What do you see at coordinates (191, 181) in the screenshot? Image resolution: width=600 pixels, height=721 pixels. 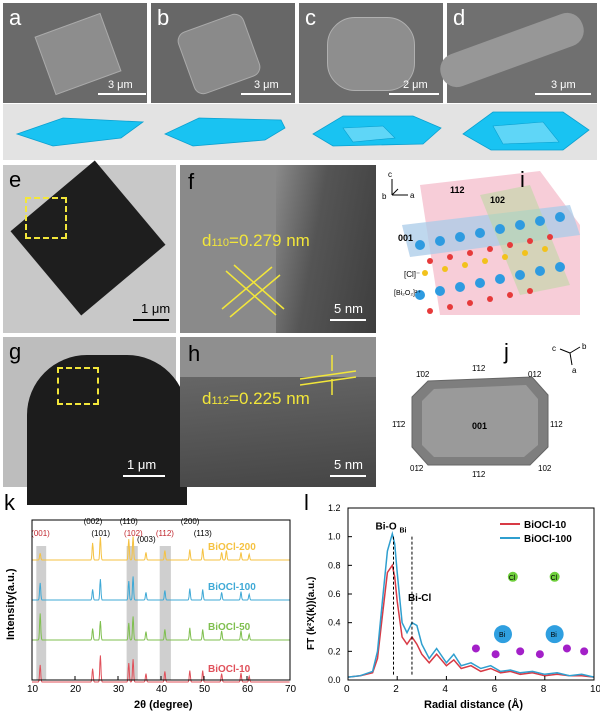 I see `panel-label-f: f` at bounding box center [191, 181].